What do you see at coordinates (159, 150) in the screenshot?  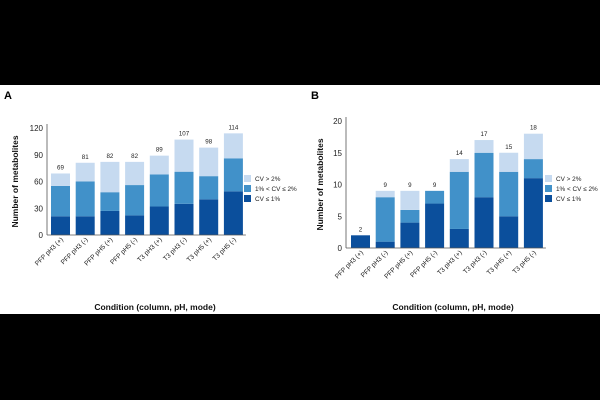 I see `chart1-data-label-4: 89` at bounding box center [159, 150].